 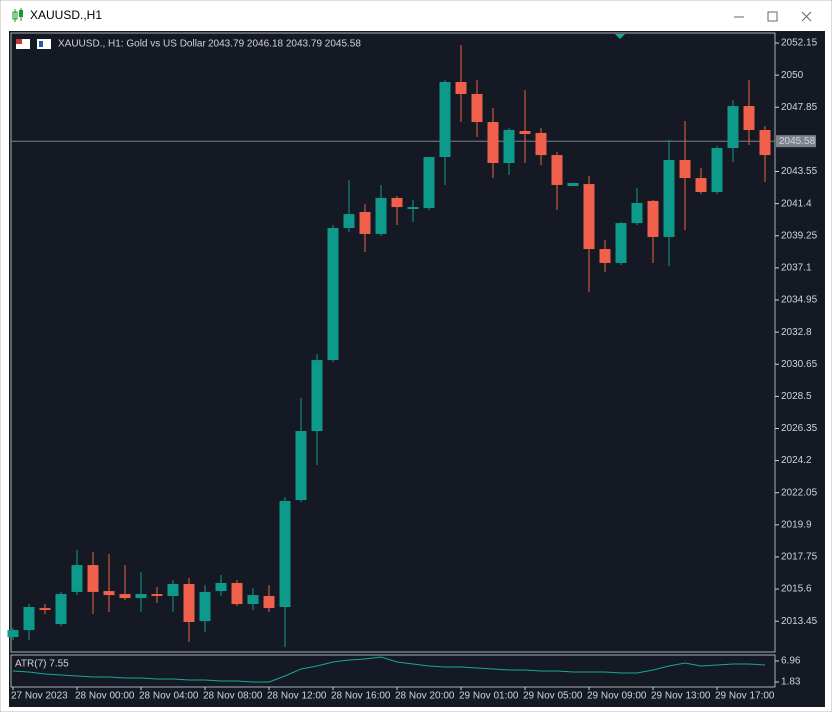 What do you see at coordinates (796, 203) in the screenshot?
I see `y-tick-label: 2041.4` at bounding box center [796, 203].